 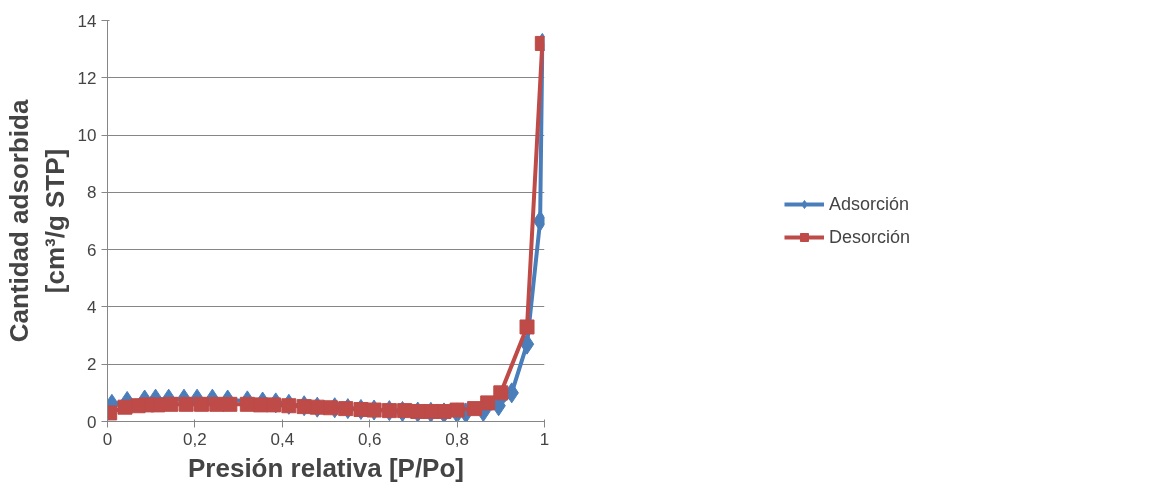 What do you see at coordinates (92, 250) in the screenshot?
I see `y-tick-label: 6` at bounding box center [92, 250].